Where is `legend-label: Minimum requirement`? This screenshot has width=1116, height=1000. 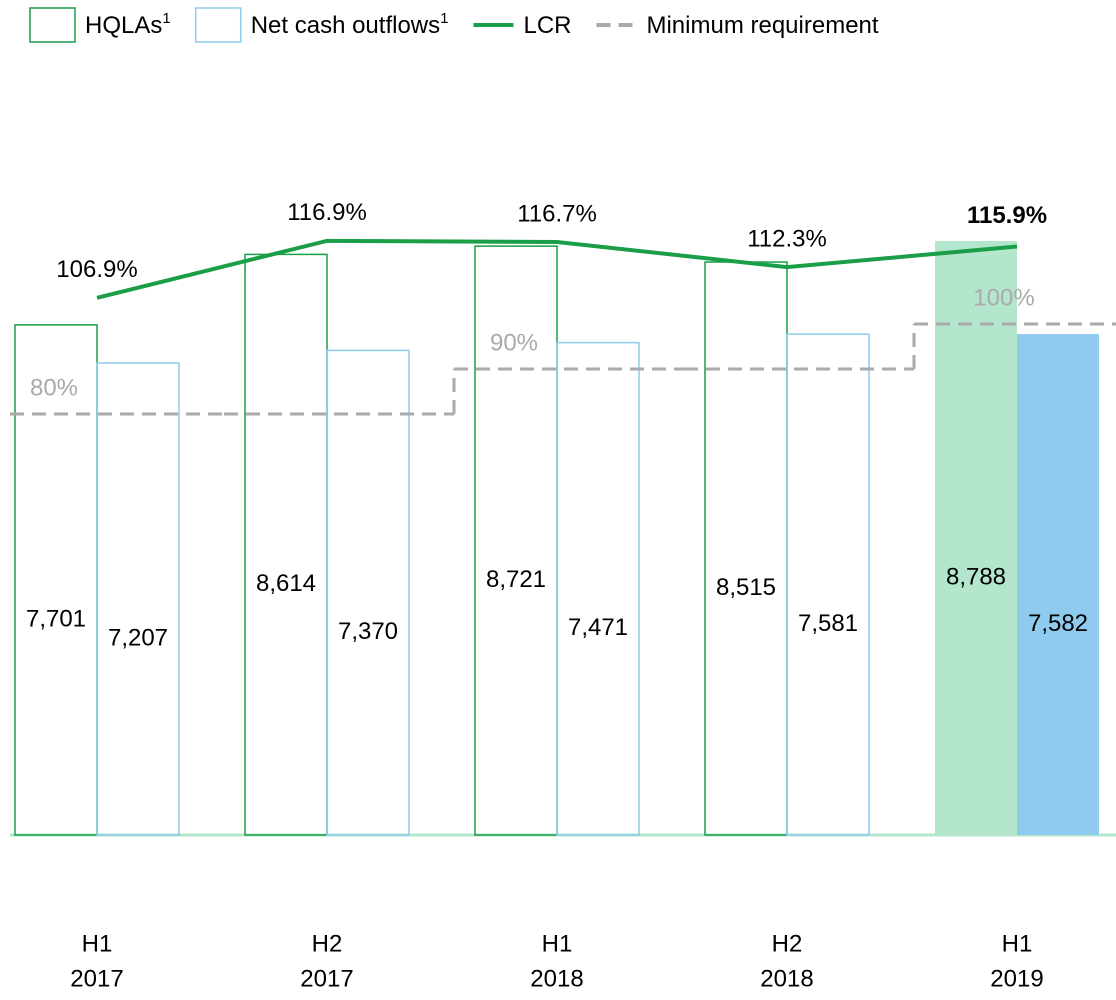
legend-label: Minimum requirement is located at coordinates (762, 25).